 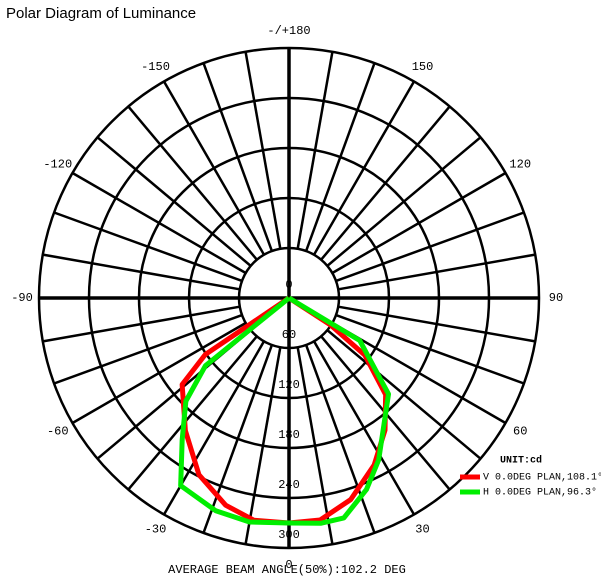 What do you see at coordinates (57, 165) in the screenshot?
I see `angle-tick-label: -120` at bounding box center [57, 165].